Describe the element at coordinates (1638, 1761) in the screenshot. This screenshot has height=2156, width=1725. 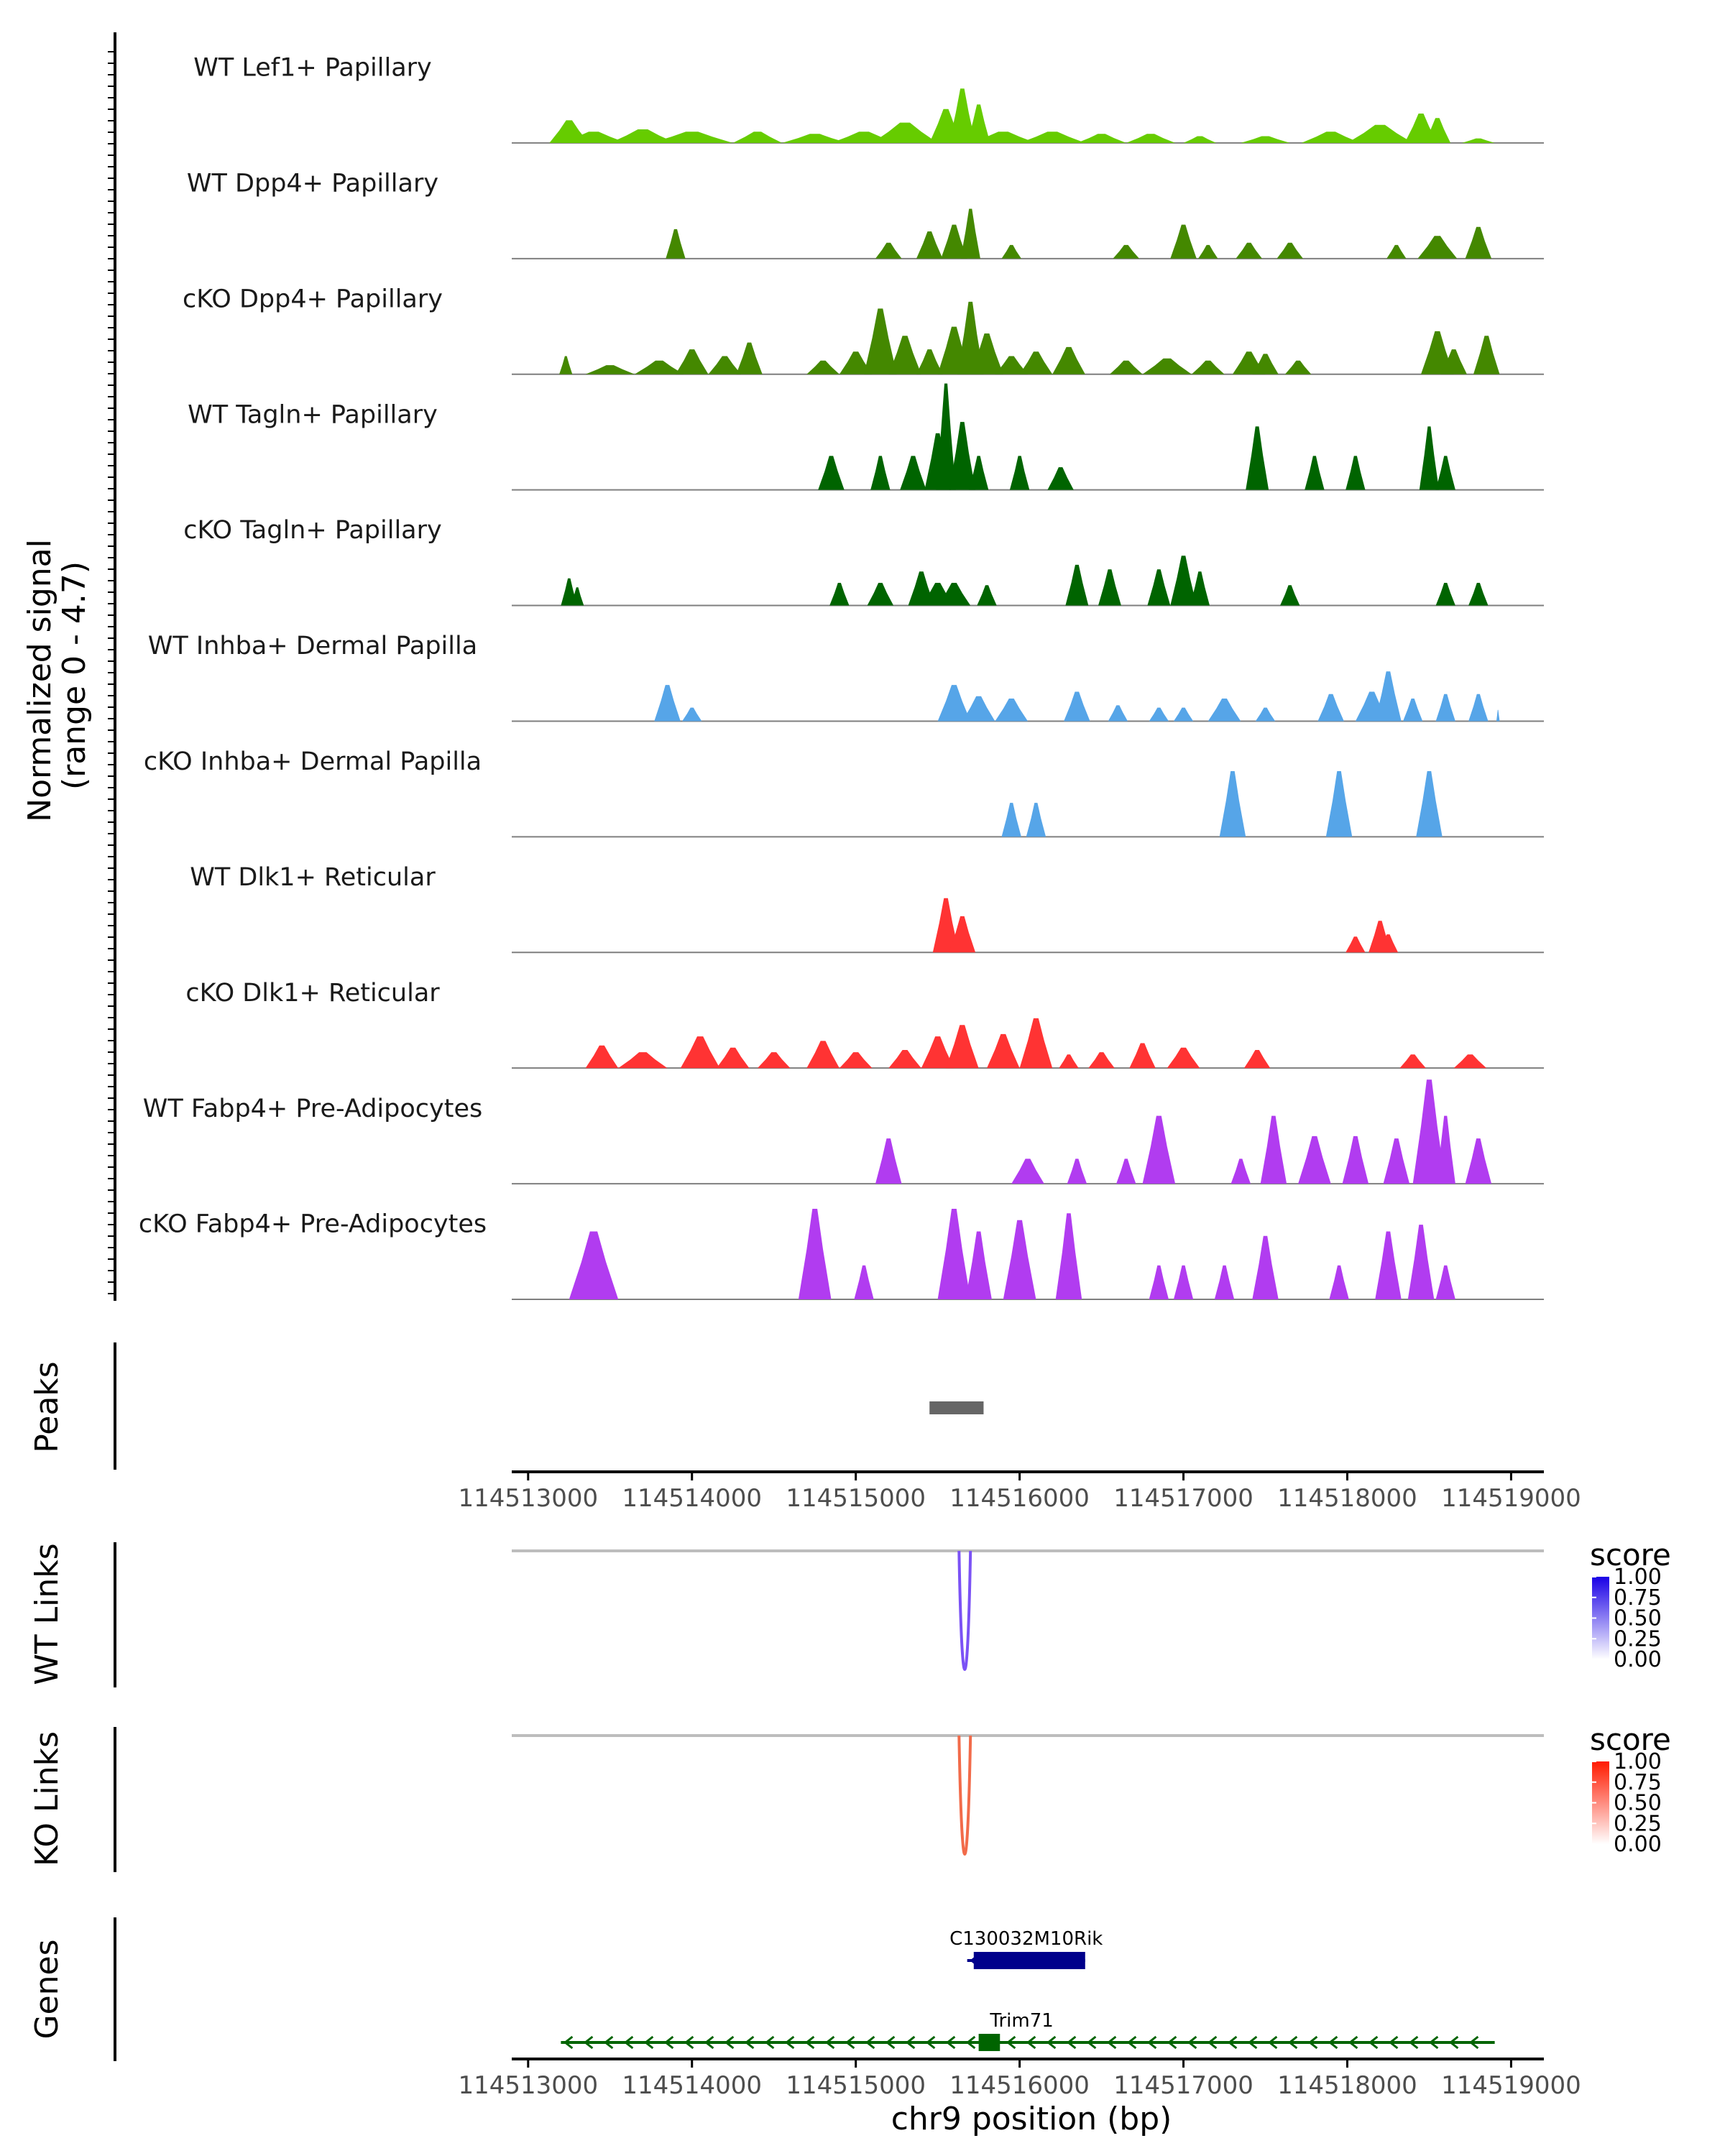
I see `legend-tick-label: 1.00` at that location.